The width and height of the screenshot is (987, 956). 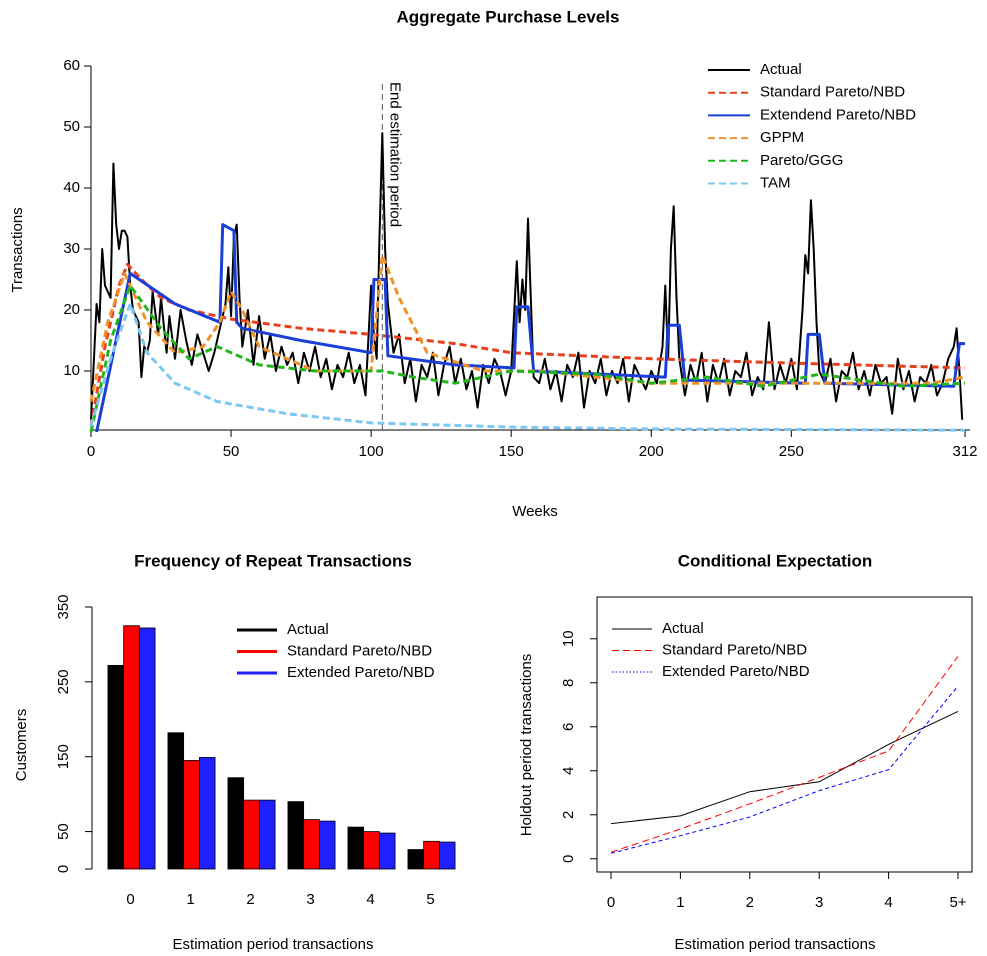 I want to click on x-tick-label: 5+, so click(x=957, y=902).